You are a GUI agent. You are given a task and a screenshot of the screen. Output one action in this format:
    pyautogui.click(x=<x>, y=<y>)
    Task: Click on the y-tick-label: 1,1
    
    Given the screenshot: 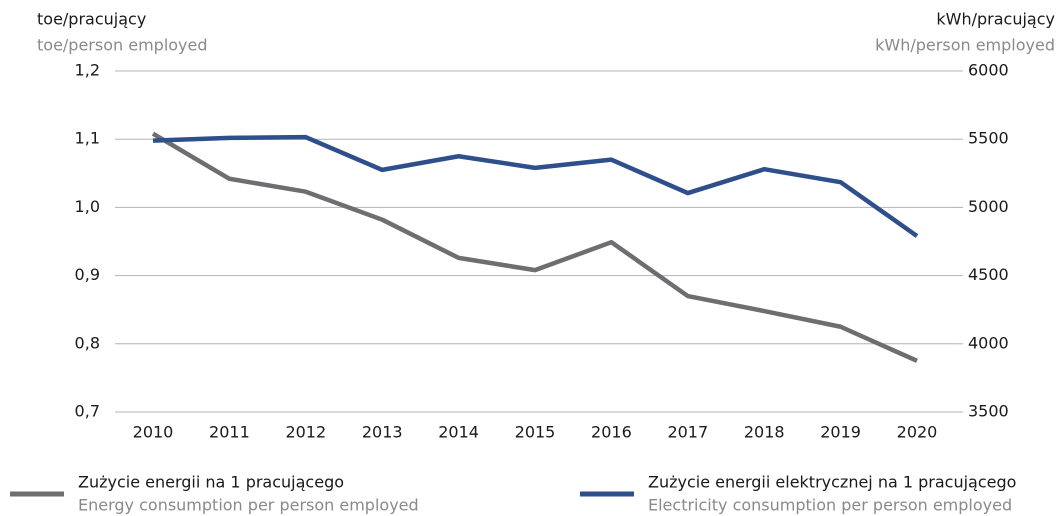 What is the action you would take?
    pyautogui.click(x=87, y=138)
    